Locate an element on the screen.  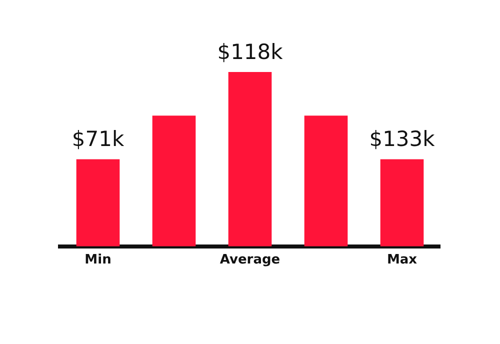
annotation: $133k is located at coordinates (402, 139).